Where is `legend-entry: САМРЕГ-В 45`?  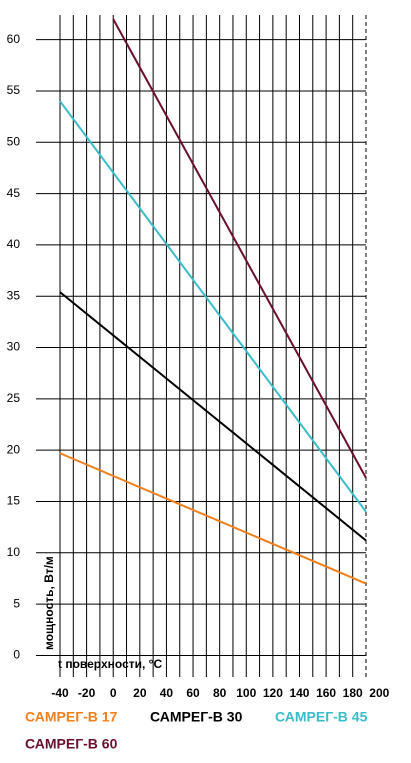 legend-entry: САМРЕГ-В 45 is located at coordinates (321, 717).